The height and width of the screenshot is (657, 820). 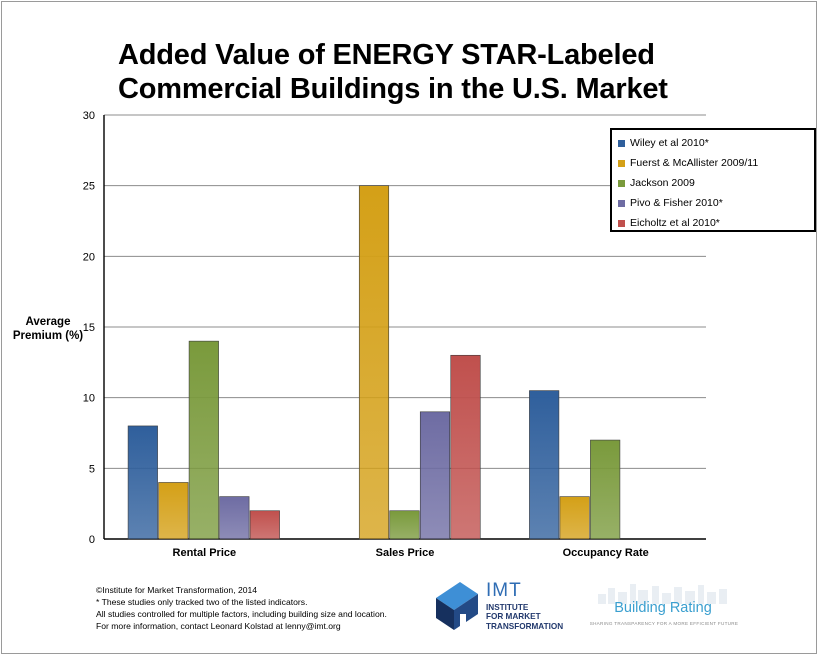 I want to click on legend-item: Wiley et al 2010*, so click(x=716, y=143).